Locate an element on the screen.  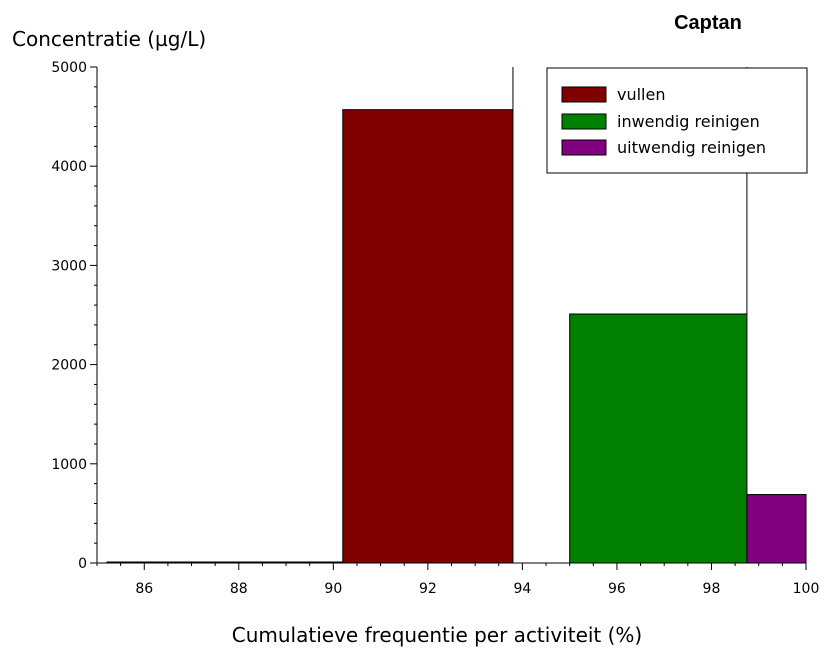
legend-label-uitwendig-reinigen: uitwendig reinigen is located at coordinates (691, 147).